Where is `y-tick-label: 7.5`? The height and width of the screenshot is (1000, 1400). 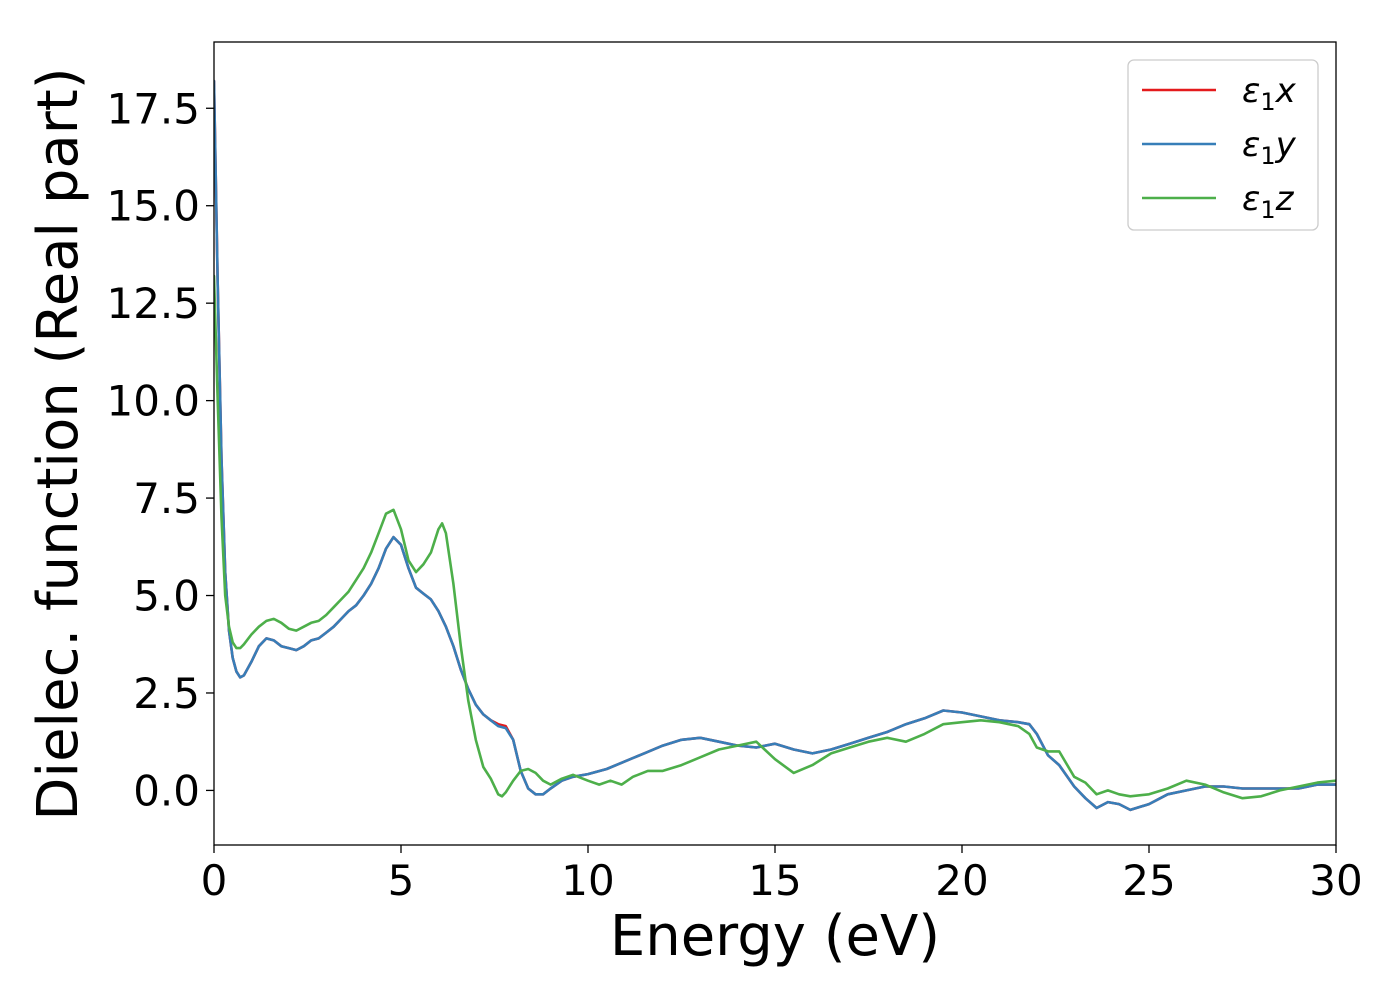
y-tick-label: 7.5 is located at coordinates (166, 498).